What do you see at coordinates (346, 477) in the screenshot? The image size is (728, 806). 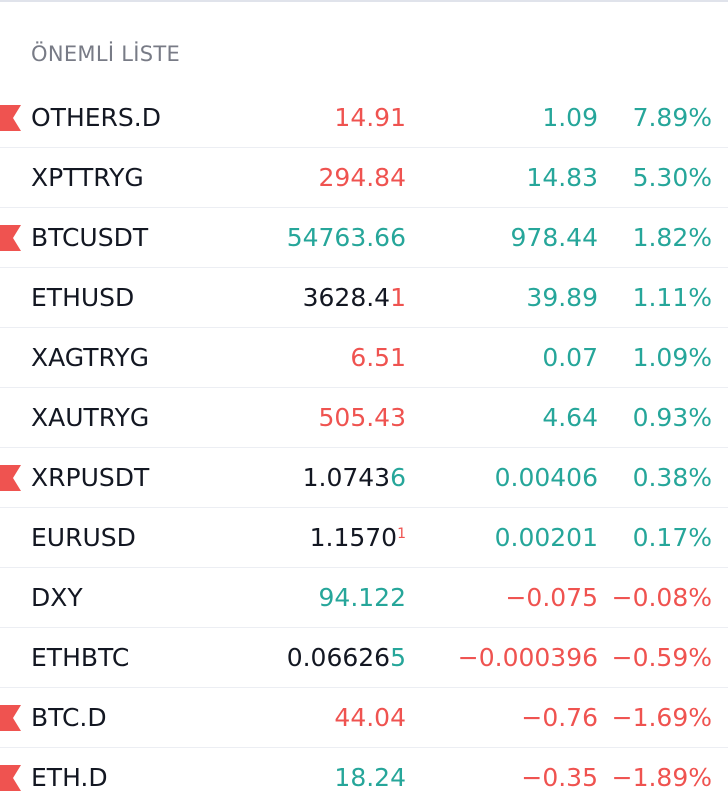 I see `last-price-main: 1.0743` at bounding box center [346, 477].